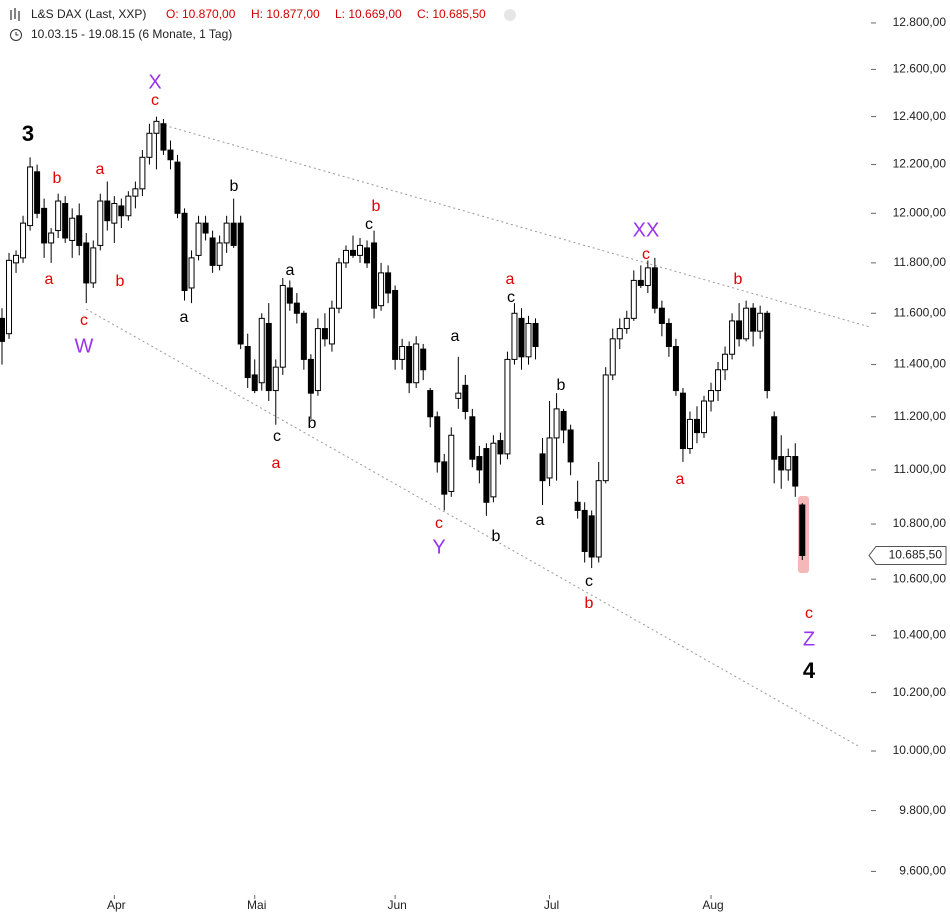  I want to click on wave-label: X, so click(154, 82).